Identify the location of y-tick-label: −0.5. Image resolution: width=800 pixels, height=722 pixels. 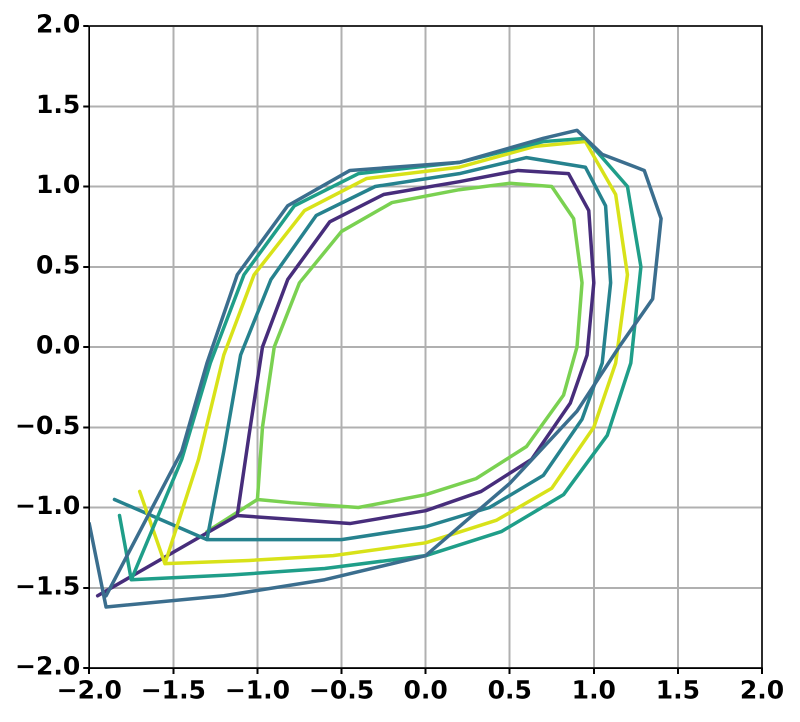
(47, 425).